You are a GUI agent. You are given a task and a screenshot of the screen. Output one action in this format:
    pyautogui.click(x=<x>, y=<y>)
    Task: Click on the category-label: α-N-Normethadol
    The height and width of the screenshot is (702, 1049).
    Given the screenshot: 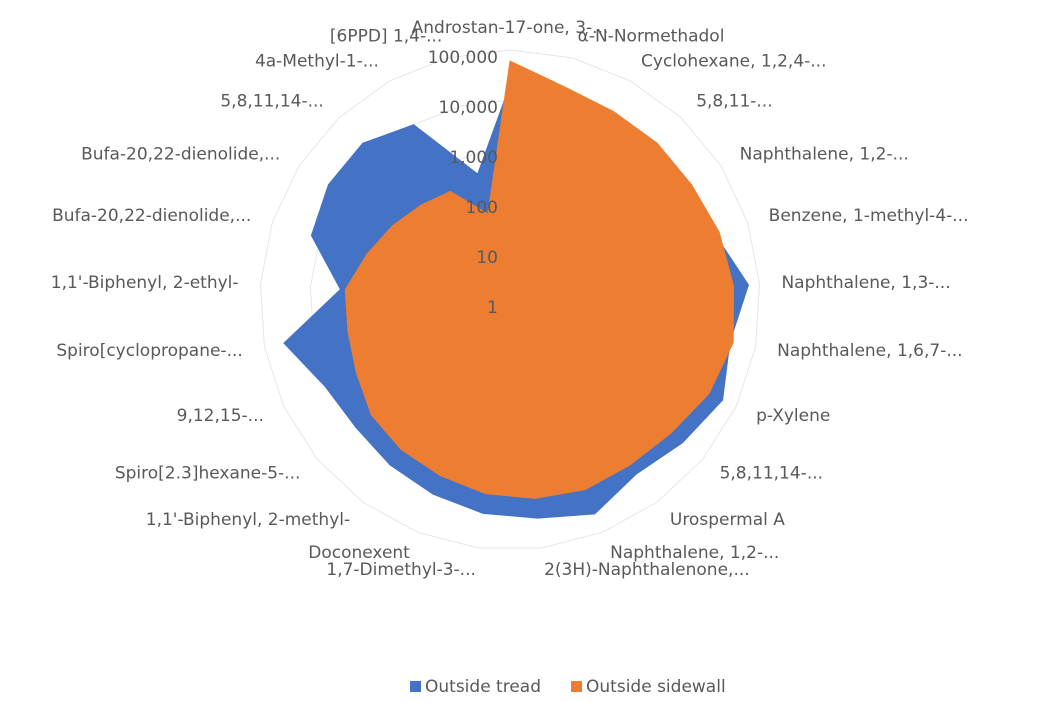 What is the action you would take?
    pyautogui.click(x=651, y=37)
    